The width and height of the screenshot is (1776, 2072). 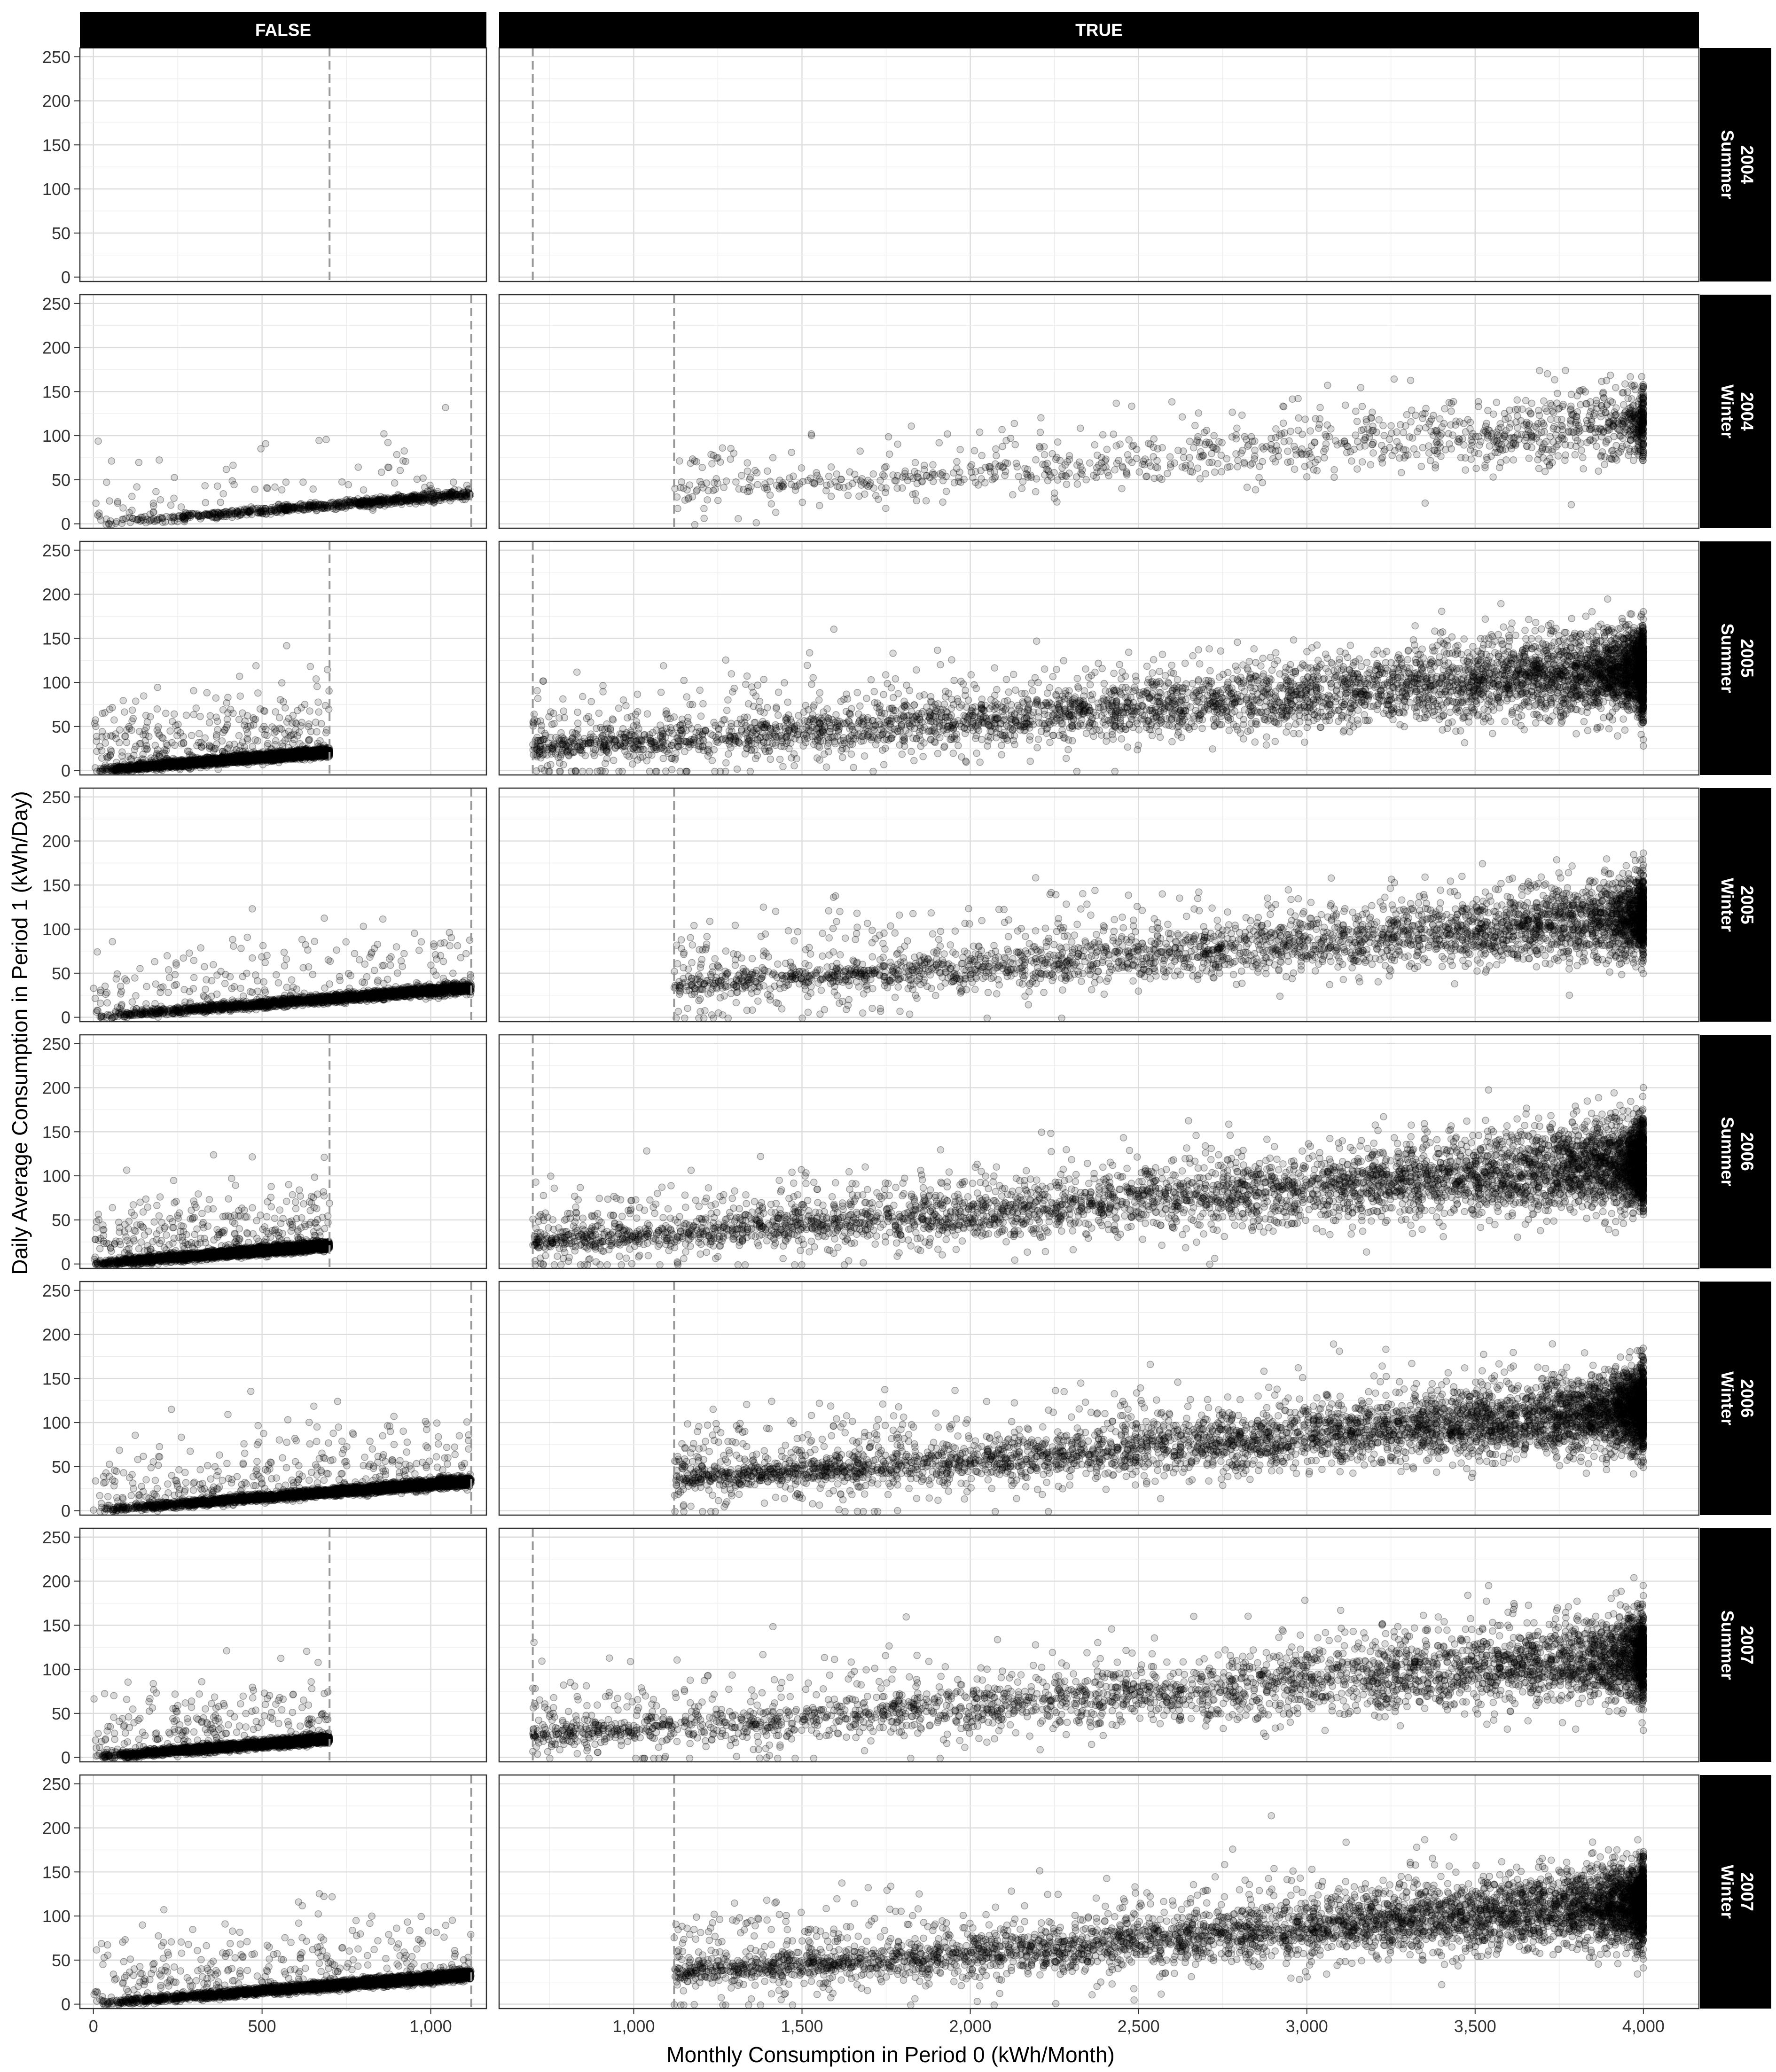 I want to click on facet-panel, so click(x=1099, y=411).